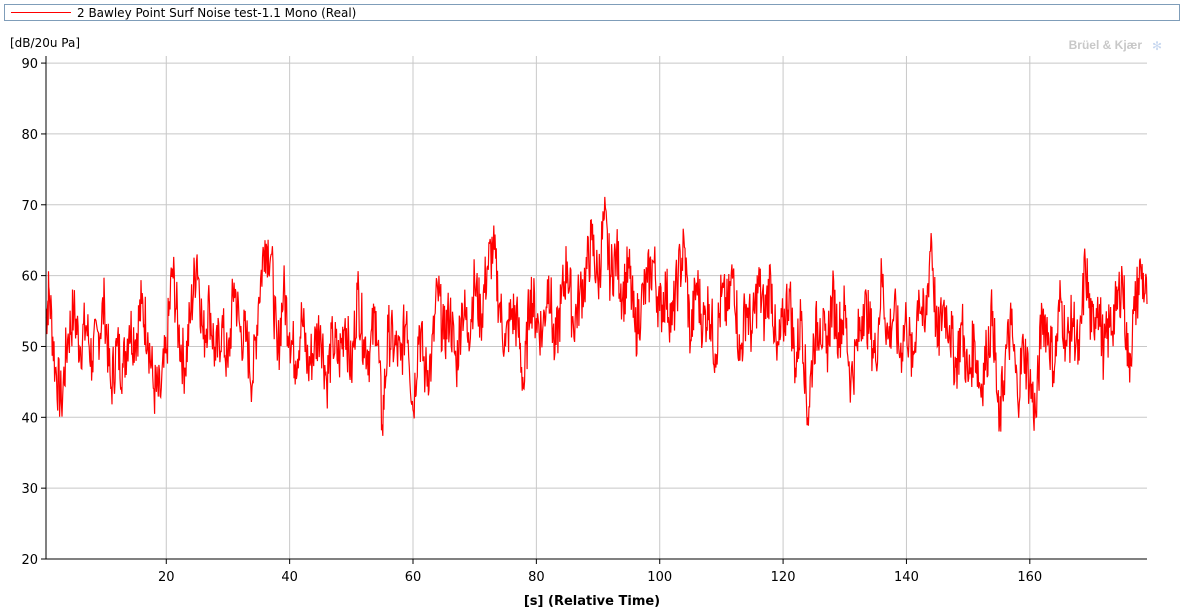  Describe the element at coordinates (1156, 46) in the screenshot. I see `bk-logo-icon: ✻` at that location.